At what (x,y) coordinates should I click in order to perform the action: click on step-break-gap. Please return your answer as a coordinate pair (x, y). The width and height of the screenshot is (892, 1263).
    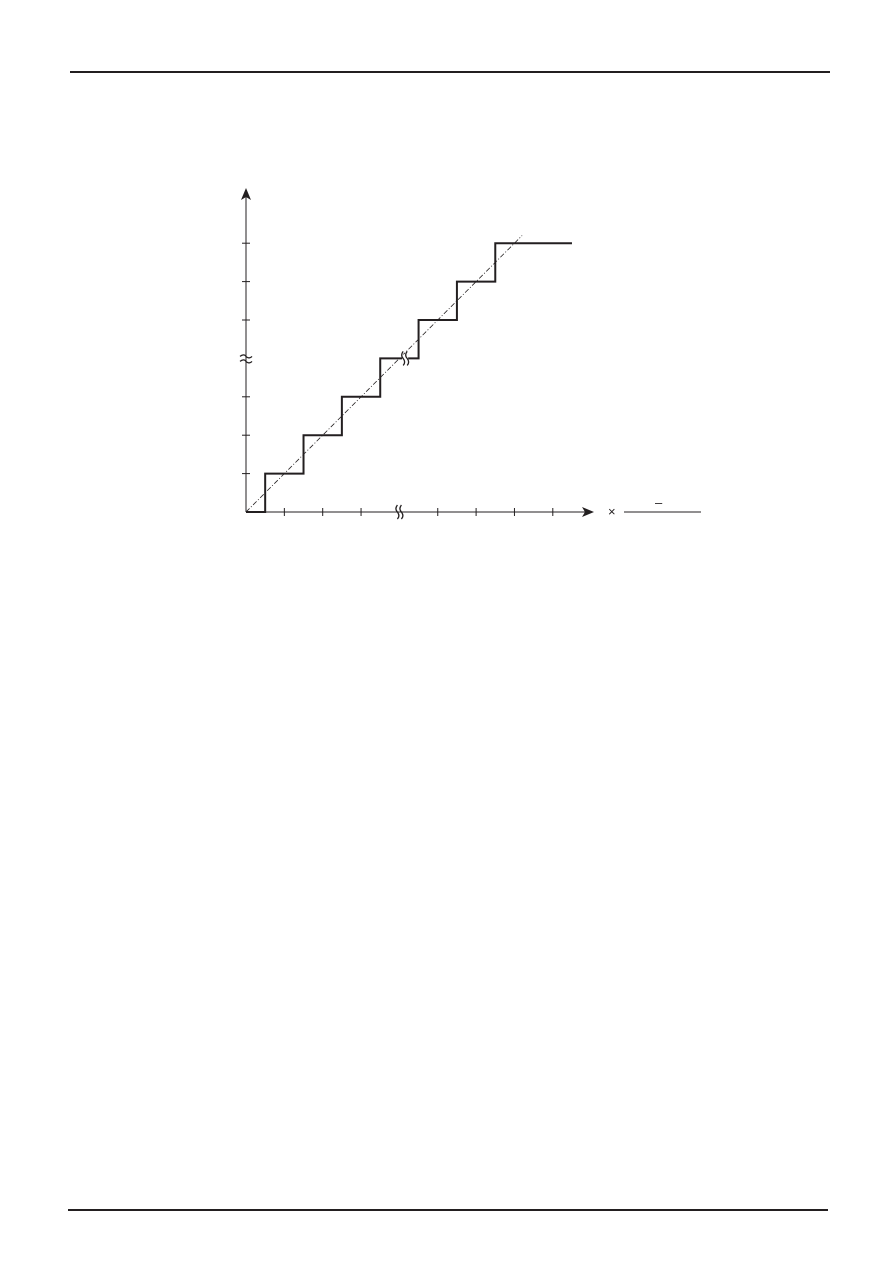
    Looking at the image, I should click on (405, 358).